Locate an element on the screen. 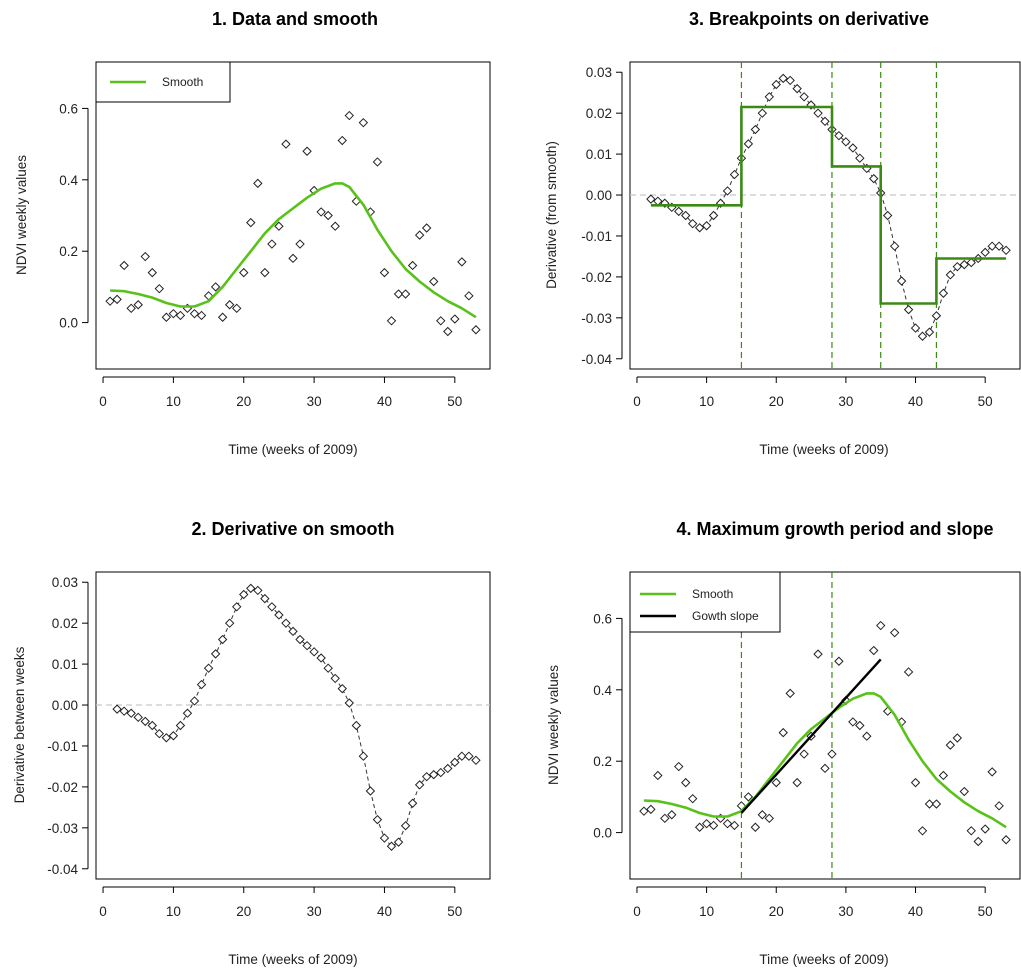  x-tick-label: 10 is located at coordinates (173, 911).